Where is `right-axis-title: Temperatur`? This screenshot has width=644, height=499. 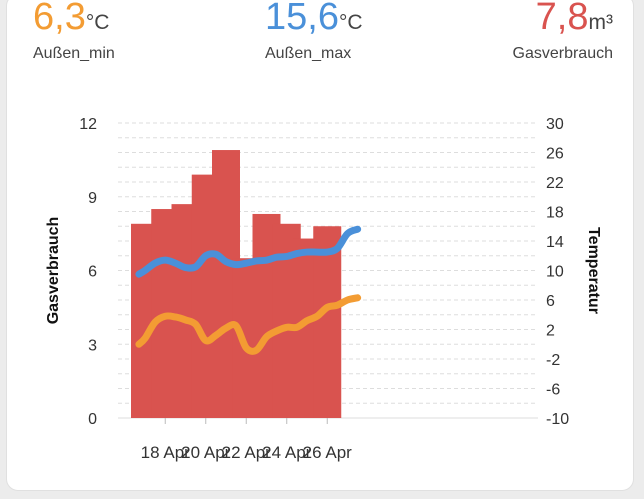 right-axis-title: Temperatur is located at coordinates (593, 270).